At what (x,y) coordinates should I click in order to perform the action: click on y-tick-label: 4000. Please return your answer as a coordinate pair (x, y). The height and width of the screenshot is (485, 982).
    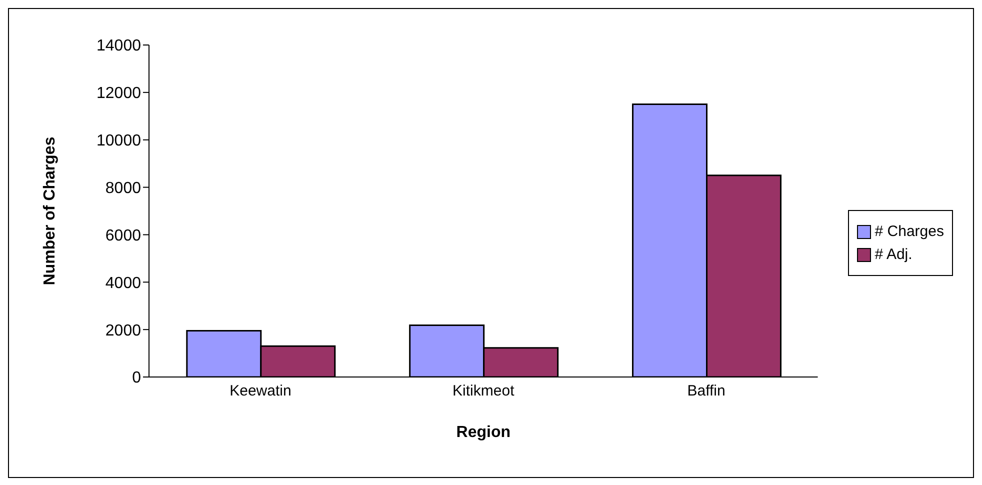
    Looking at the image, I should click on (123, 283).